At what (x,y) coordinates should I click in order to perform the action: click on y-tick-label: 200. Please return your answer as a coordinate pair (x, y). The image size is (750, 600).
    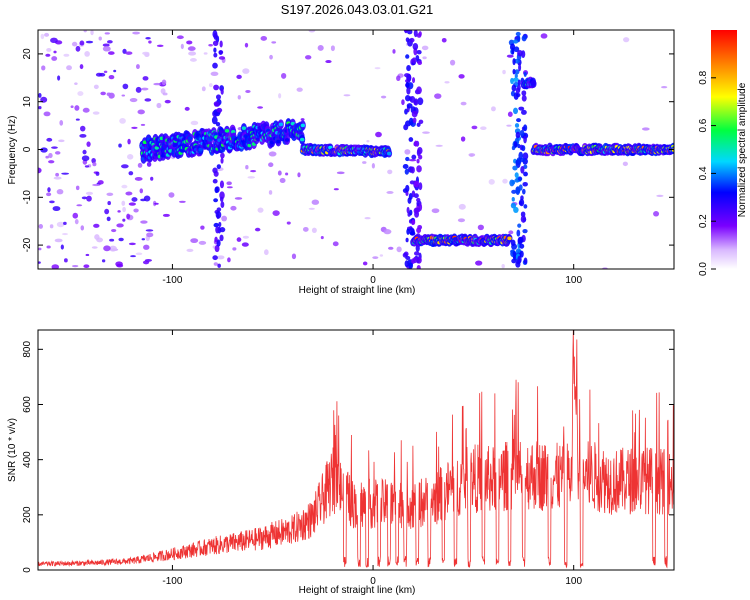
    Looking at the image, I should click on (27, 514).